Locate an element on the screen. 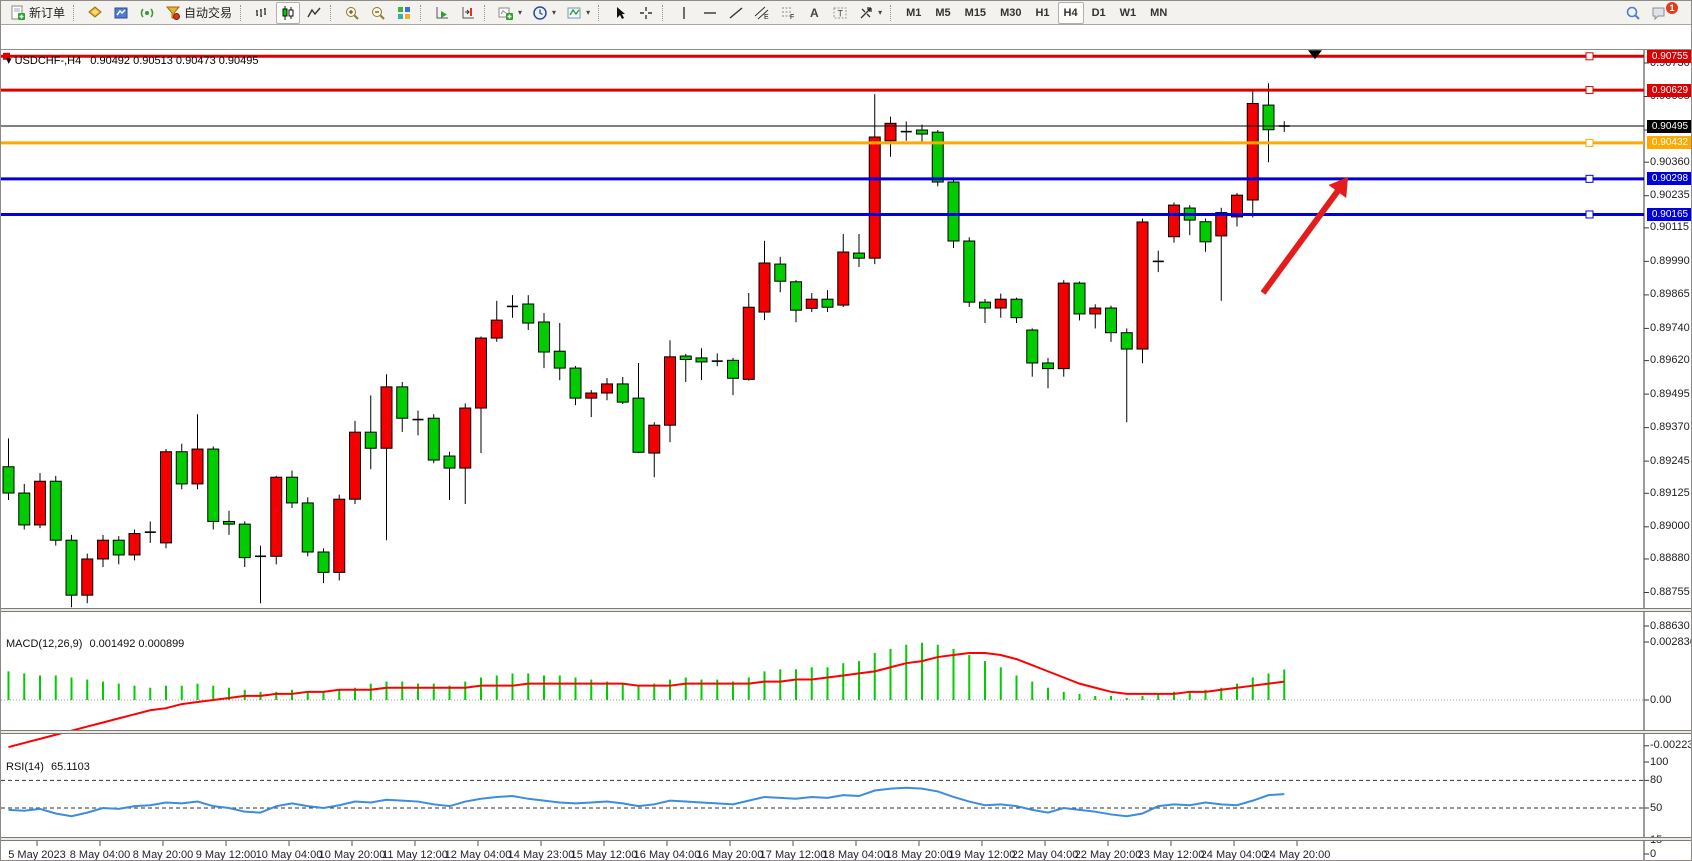 The width and height of the screenshot is (1692, 861). timeframe-h1-button: H1 is located at coordinates (1042, 13).